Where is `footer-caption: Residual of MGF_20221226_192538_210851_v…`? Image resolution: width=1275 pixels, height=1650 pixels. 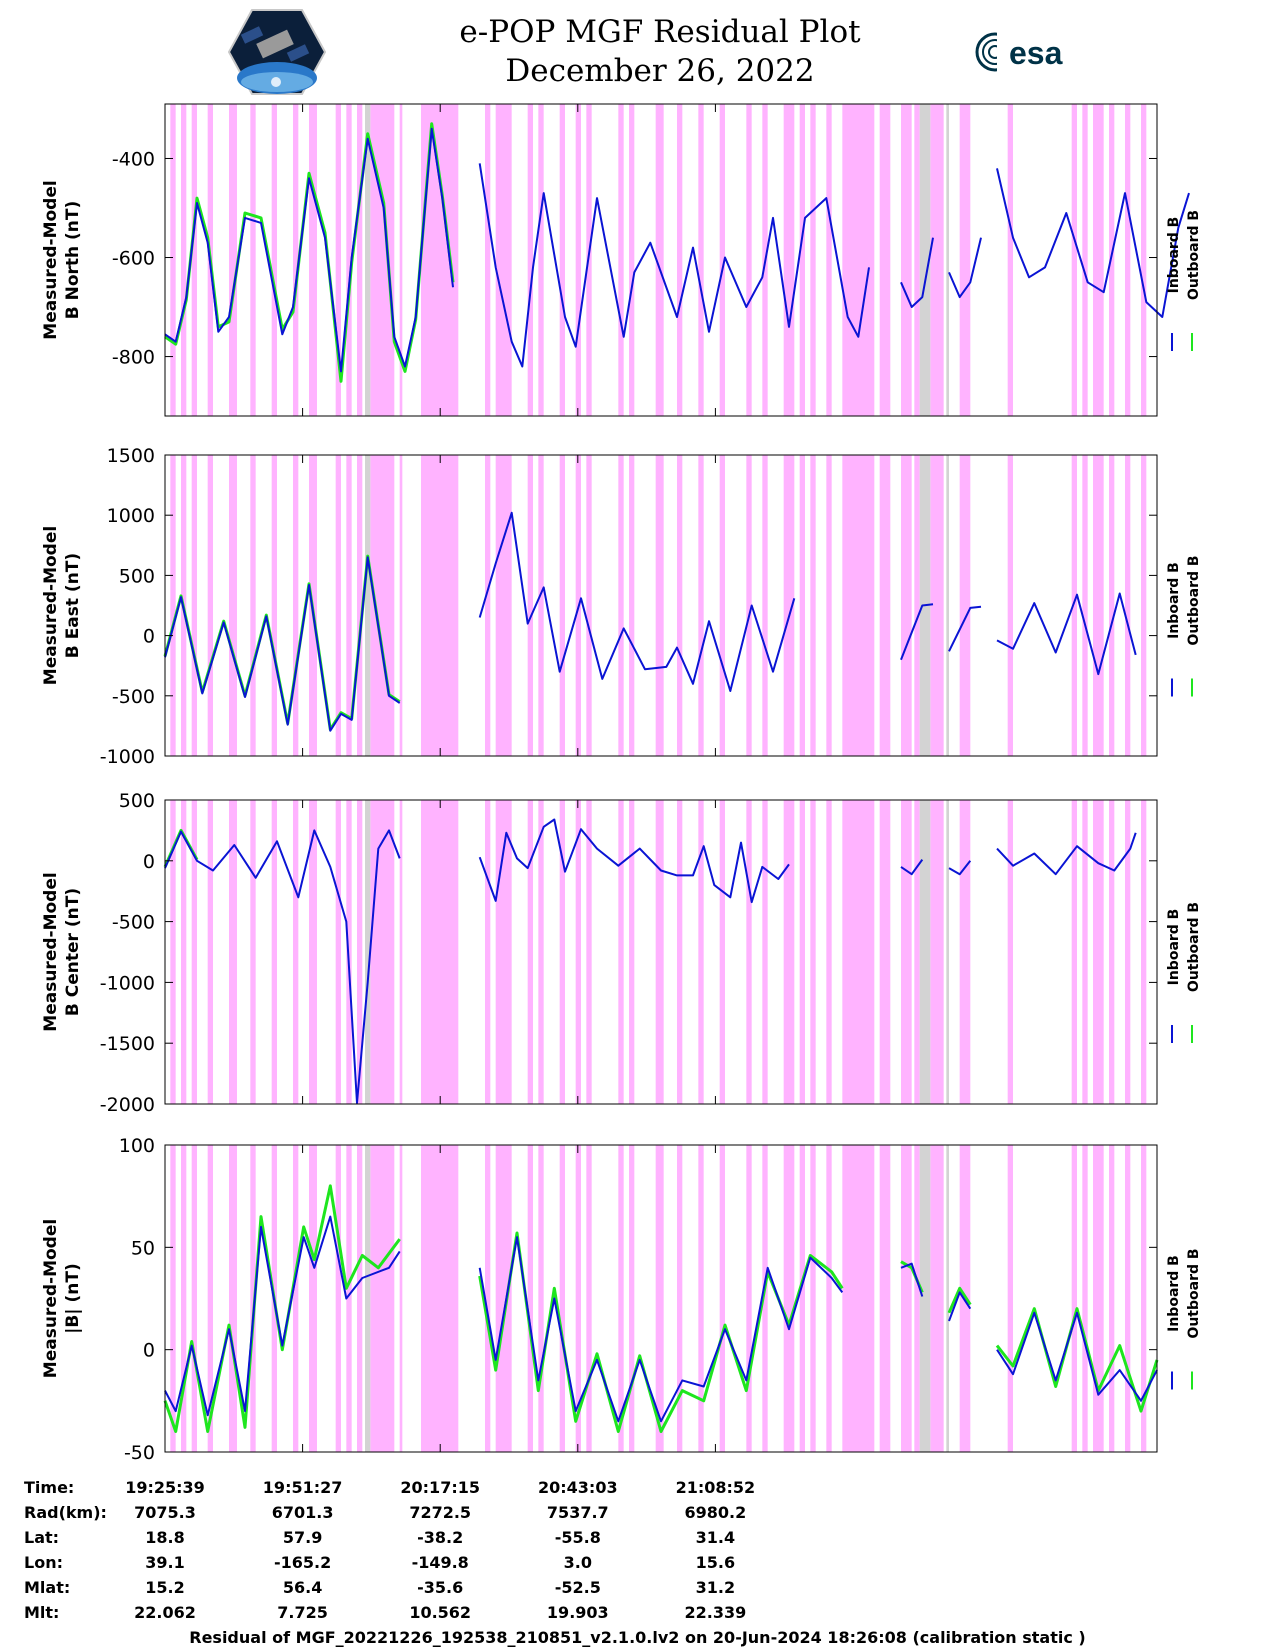
footer-caption: Residual of MGF_20221226_192538_210851_v… is located at coordinates (637, 1637).